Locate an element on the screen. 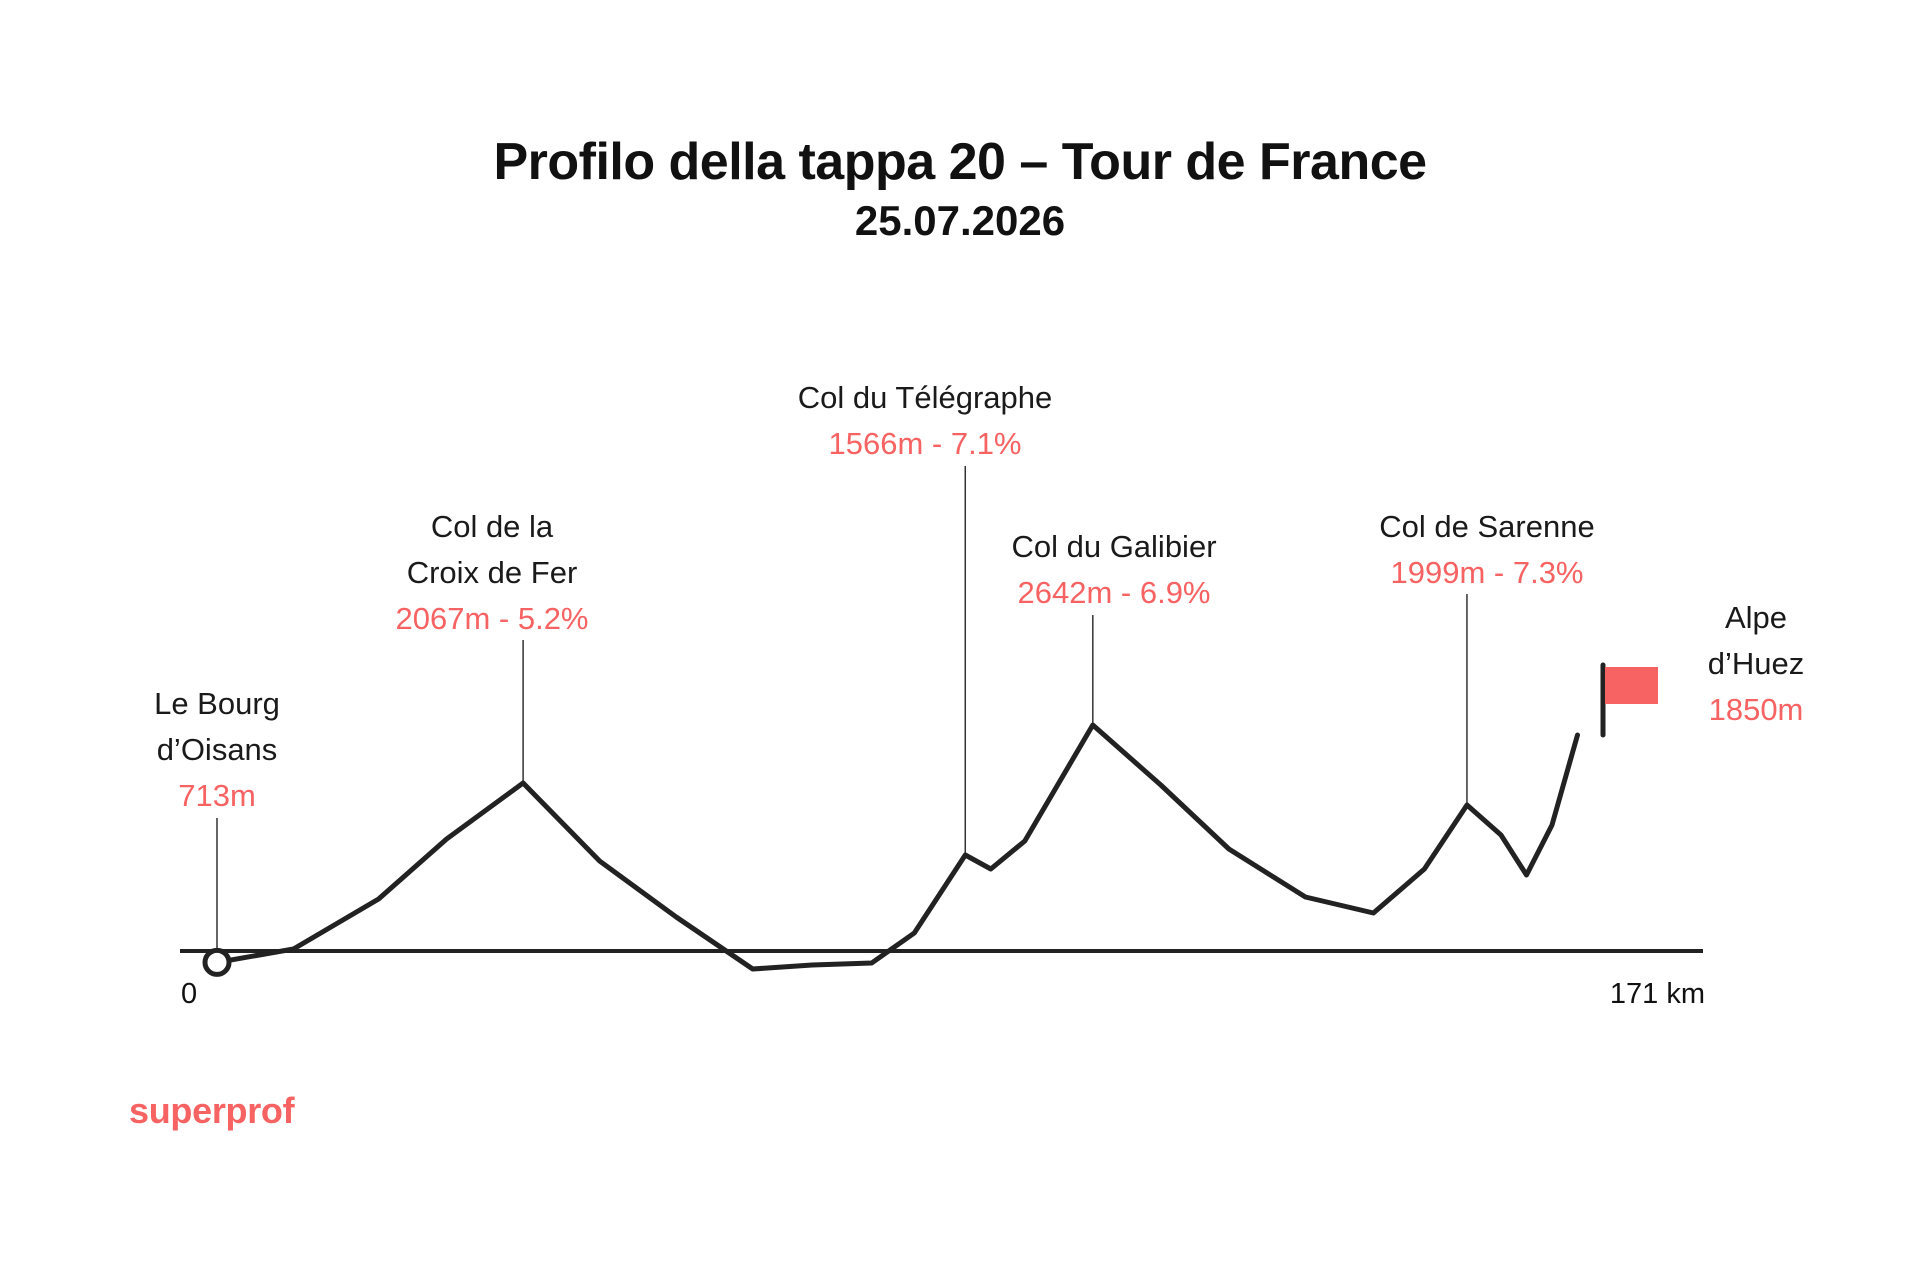 This screenshot has height=1280, width=1920. climb-name-label: Col du Galibier is located at coordinates (1113, 546).